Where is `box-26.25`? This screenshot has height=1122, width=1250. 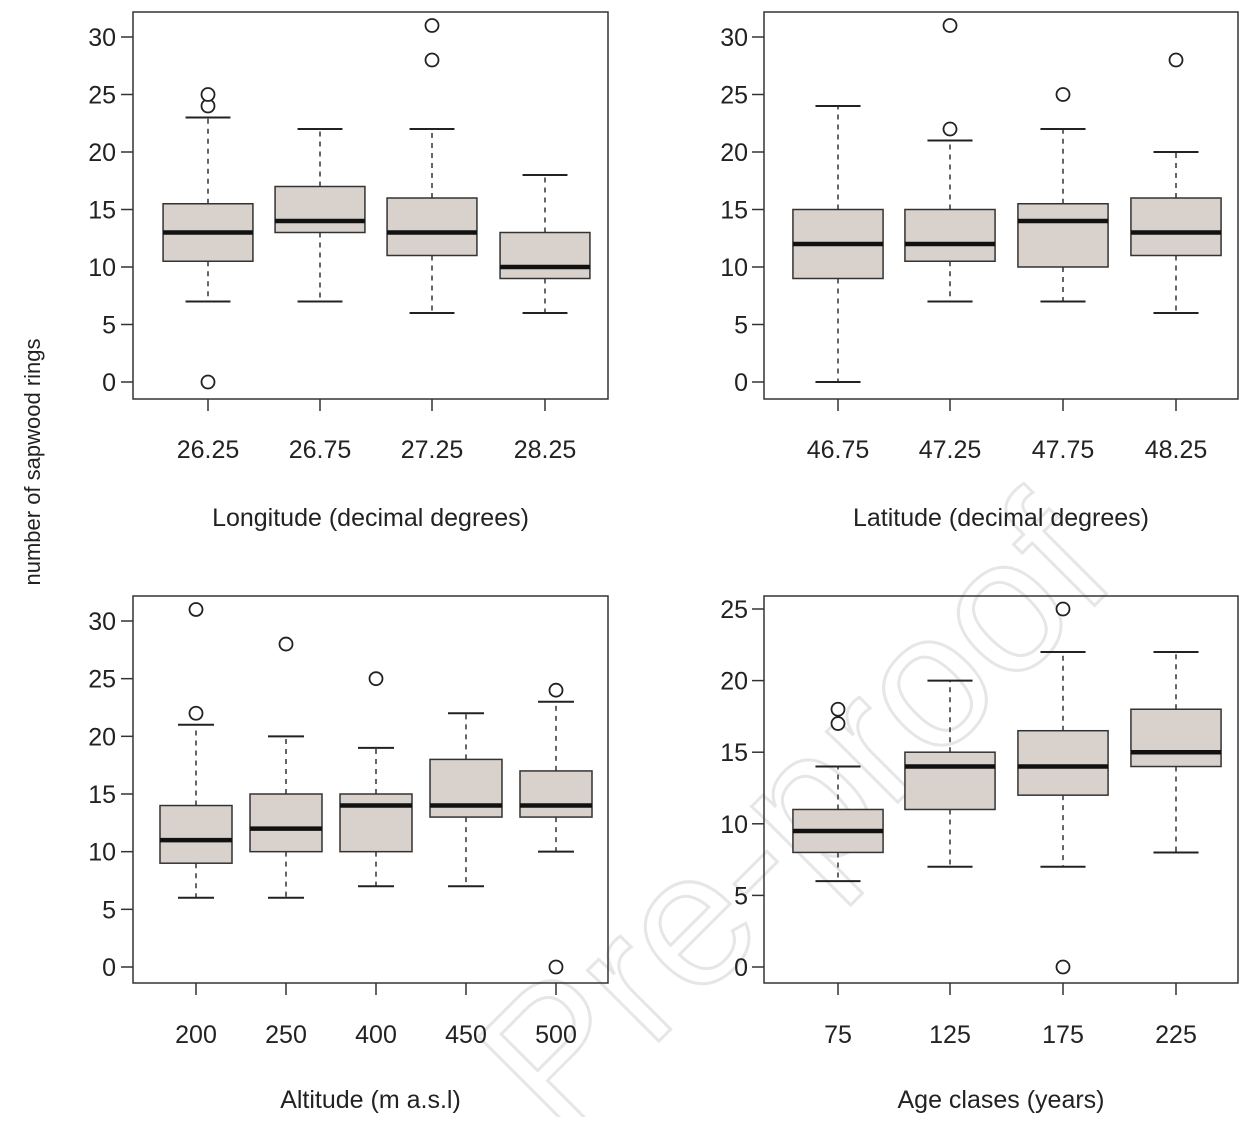
box-26.25 is located at coordinates (208, 238).